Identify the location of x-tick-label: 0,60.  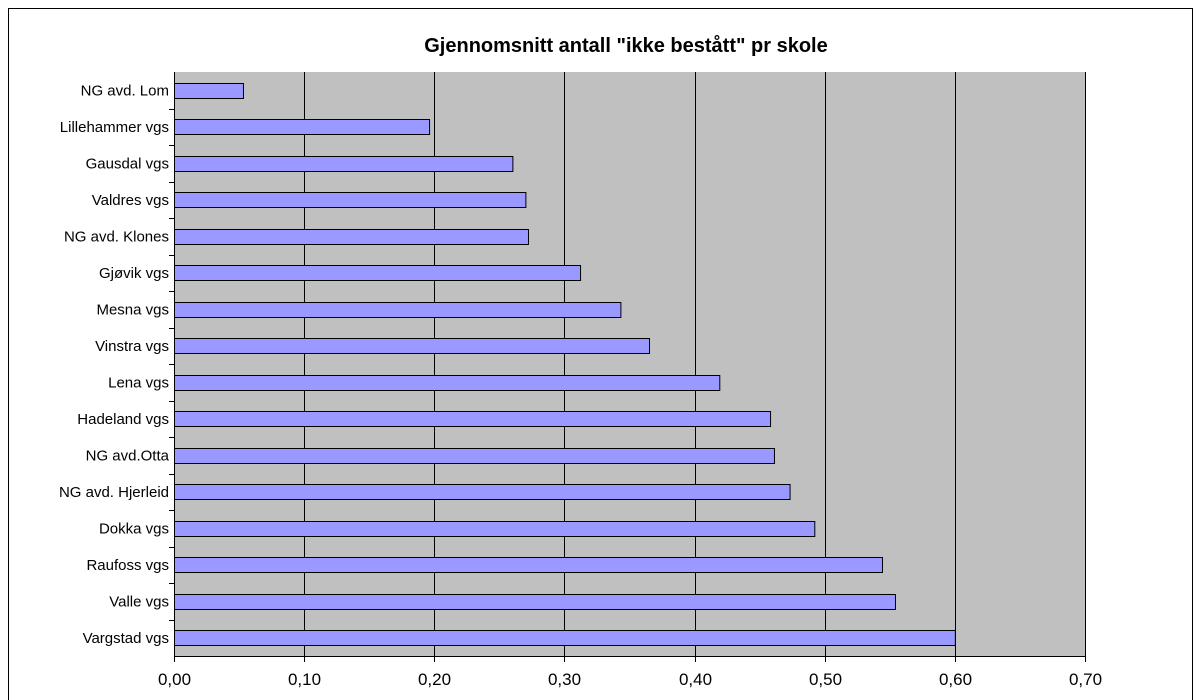
(955, 679).